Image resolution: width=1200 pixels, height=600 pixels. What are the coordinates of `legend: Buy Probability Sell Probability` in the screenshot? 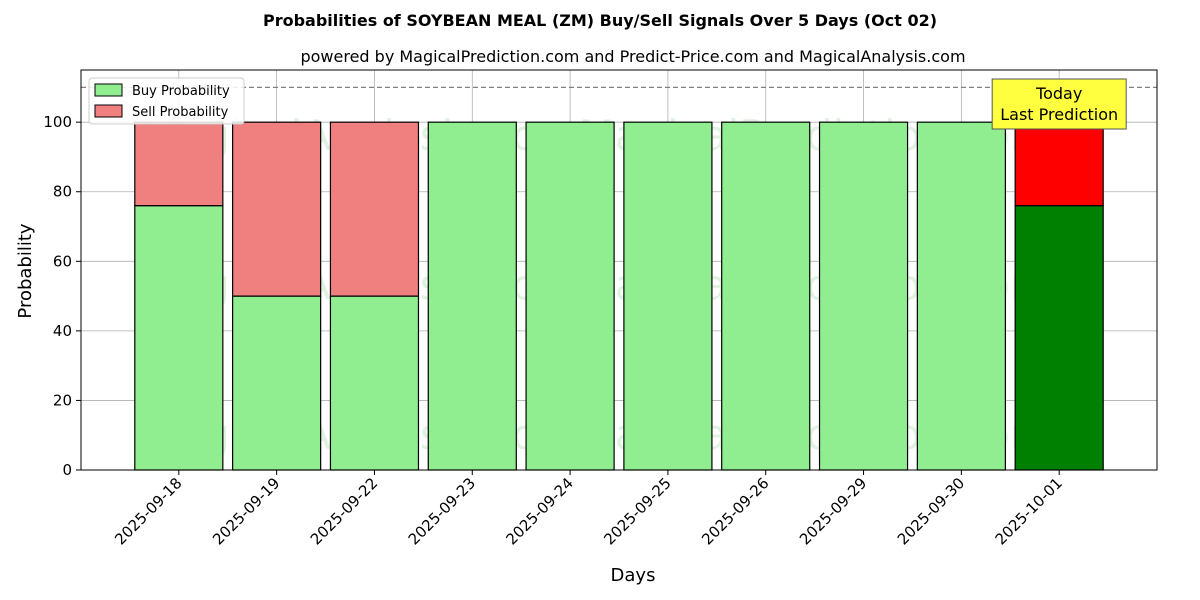 It's located at (166, 101).